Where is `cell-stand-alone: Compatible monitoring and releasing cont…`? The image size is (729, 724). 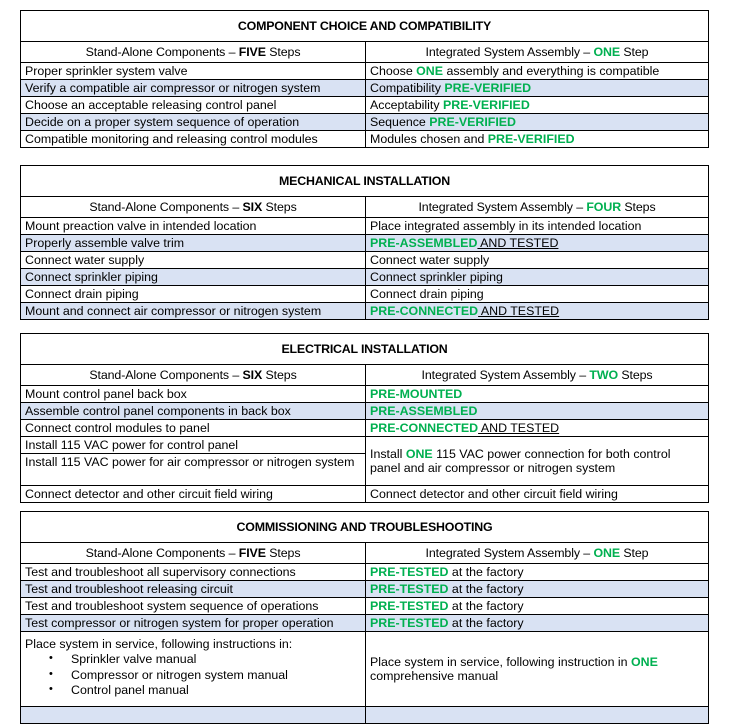
cell-stand-alone: Compatible monitoring and releasing cont… is located at coordinates (193, 139).